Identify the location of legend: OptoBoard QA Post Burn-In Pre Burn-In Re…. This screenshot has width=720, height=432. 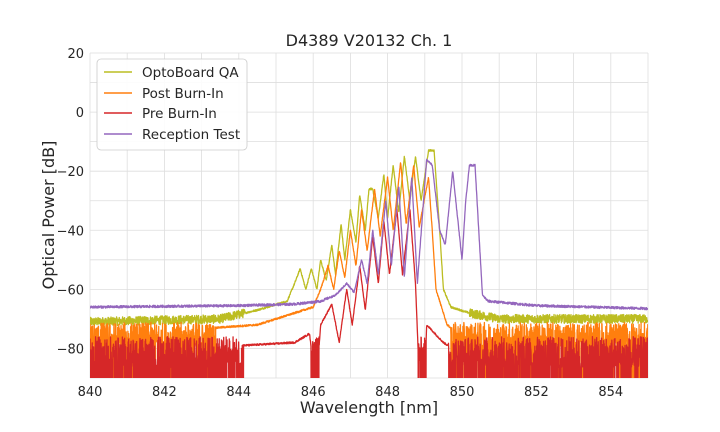
(172, 104).